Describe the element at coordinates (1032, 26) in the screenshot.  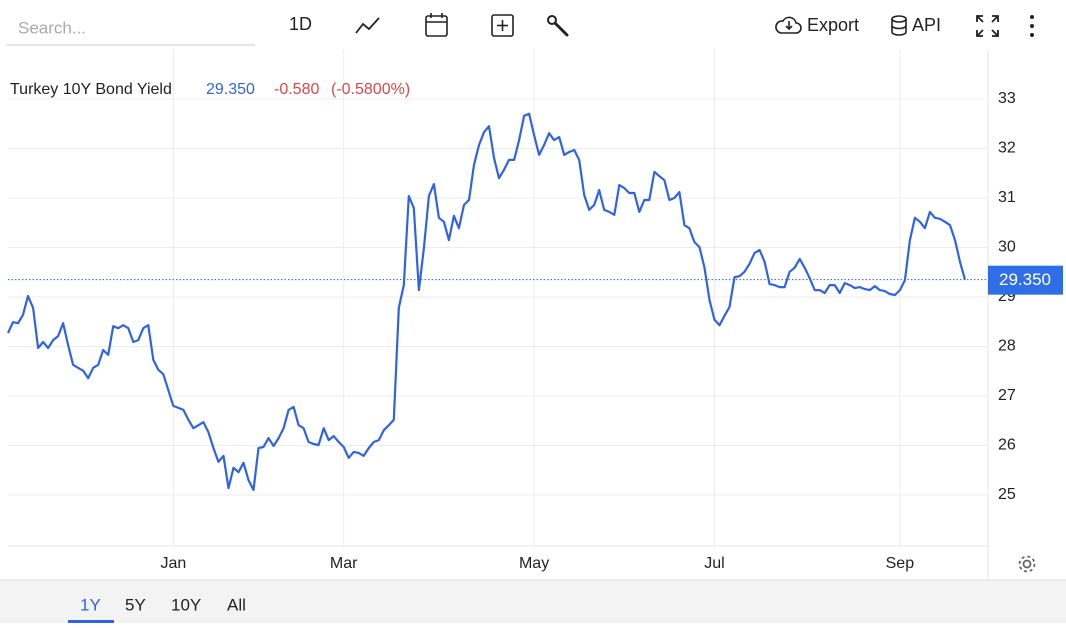
I see `menu-icon` at that location.